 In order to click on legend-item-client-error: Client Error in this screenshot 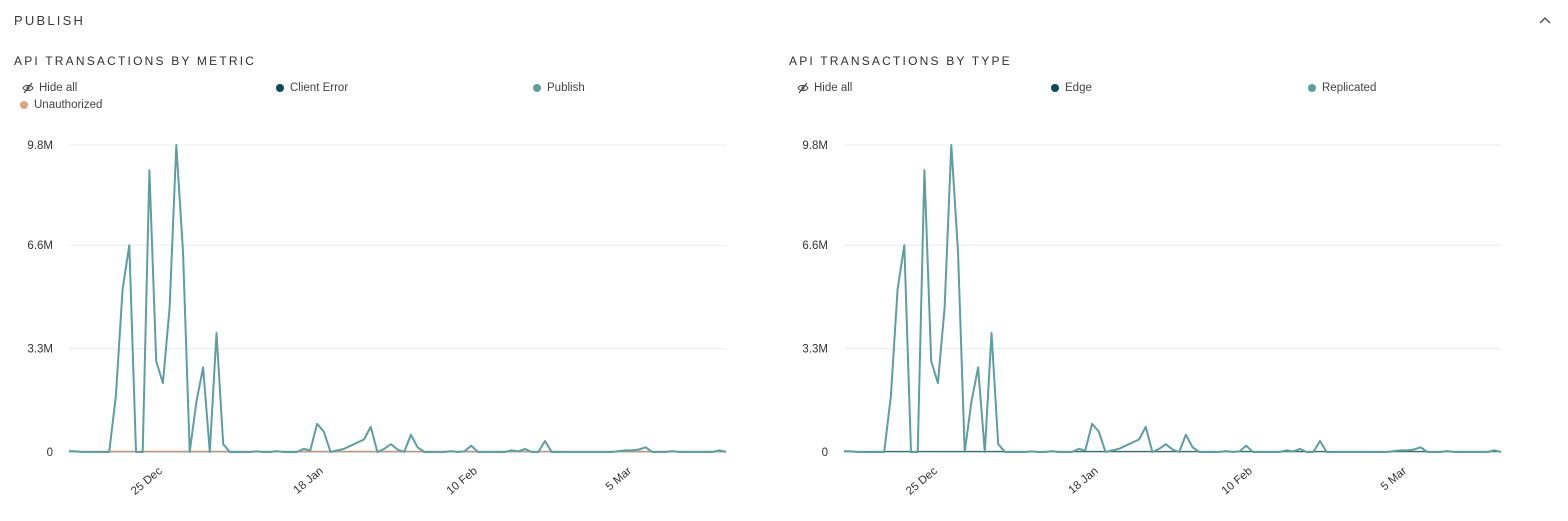, I will do `click(312, 88)`.